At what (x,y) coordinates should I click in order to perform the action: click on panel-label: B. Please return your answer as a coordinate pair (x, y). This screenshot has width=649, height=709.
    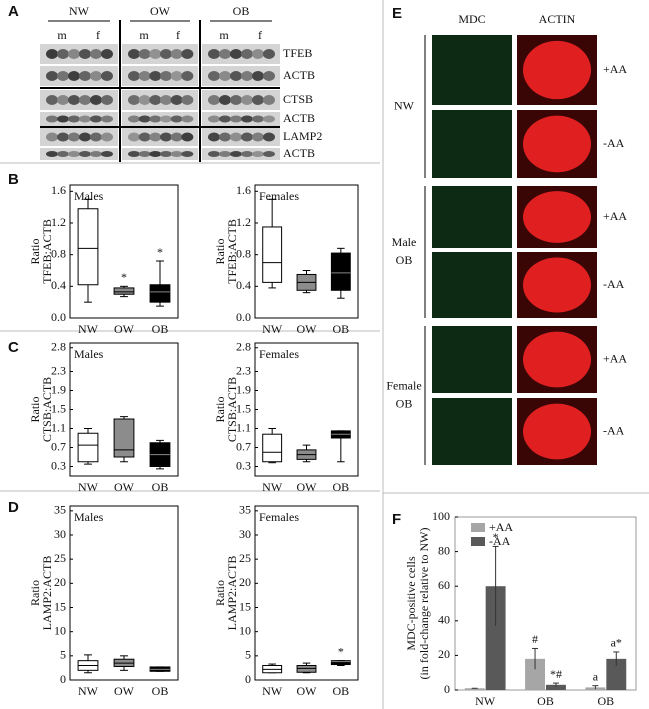
    Looking at the image, I should click on (13, 179).